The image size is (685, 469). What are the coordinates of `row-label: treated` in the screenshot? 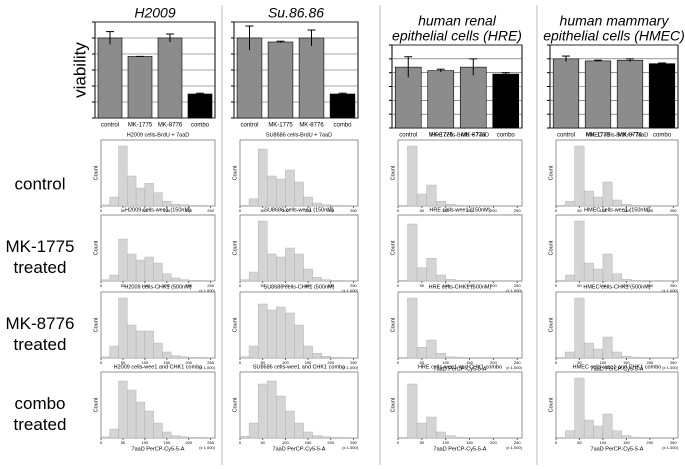 It's located at (40, 344).